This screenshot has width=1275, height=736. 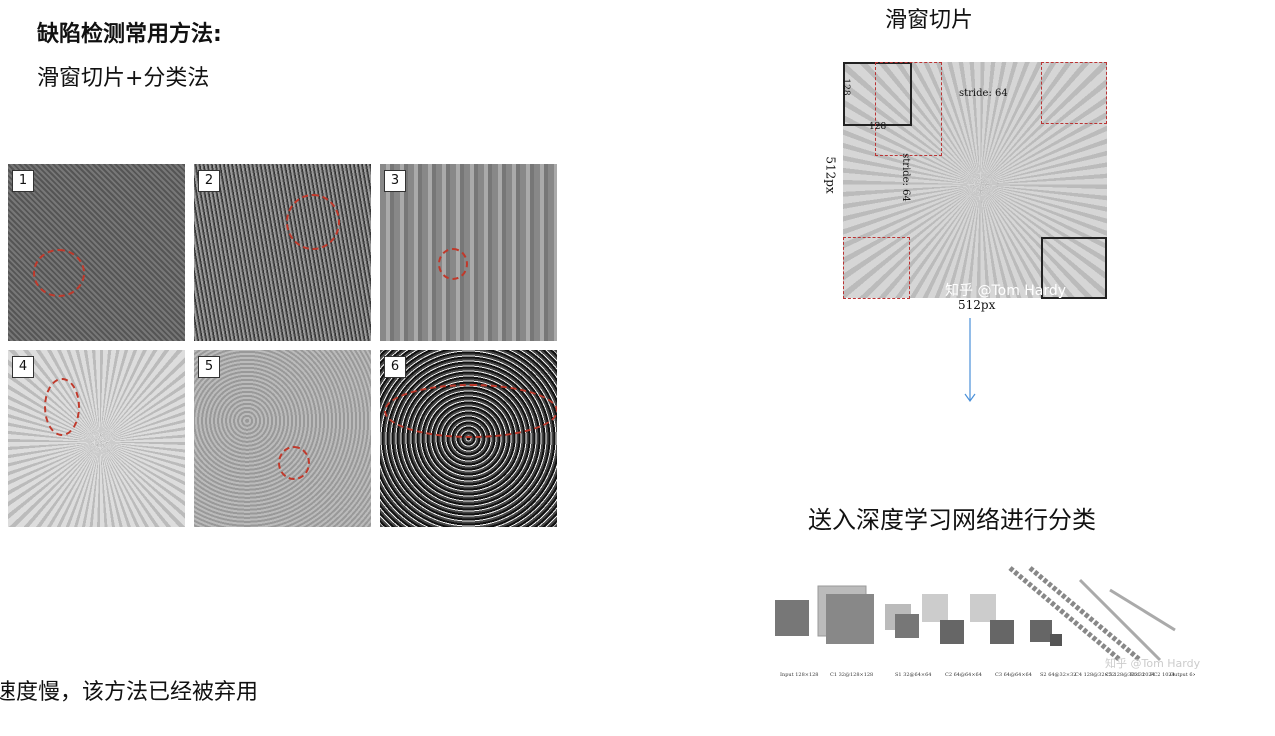 What do you see at coordinates (1095, 674) in the screenshot?
I see `layer-label: C4 128@32×32` at bounding box center [1095, 674].